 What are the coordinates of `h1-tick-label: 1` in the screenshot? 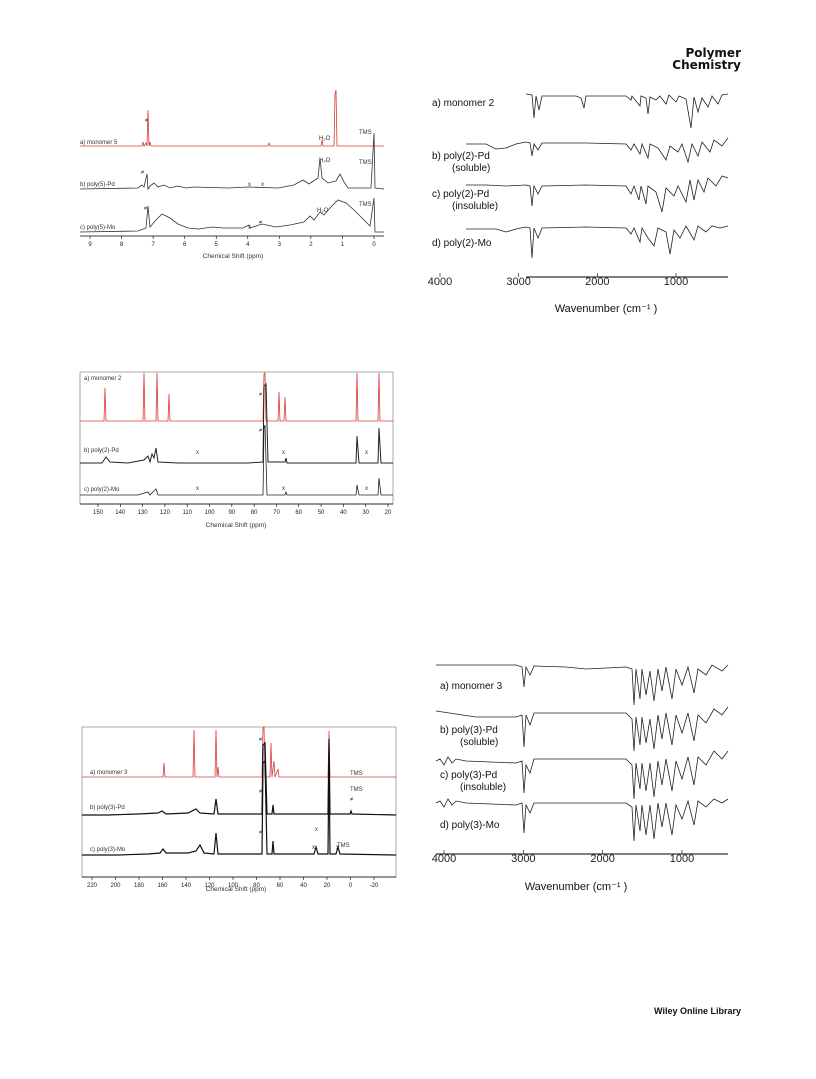 It's located at (343, 245).